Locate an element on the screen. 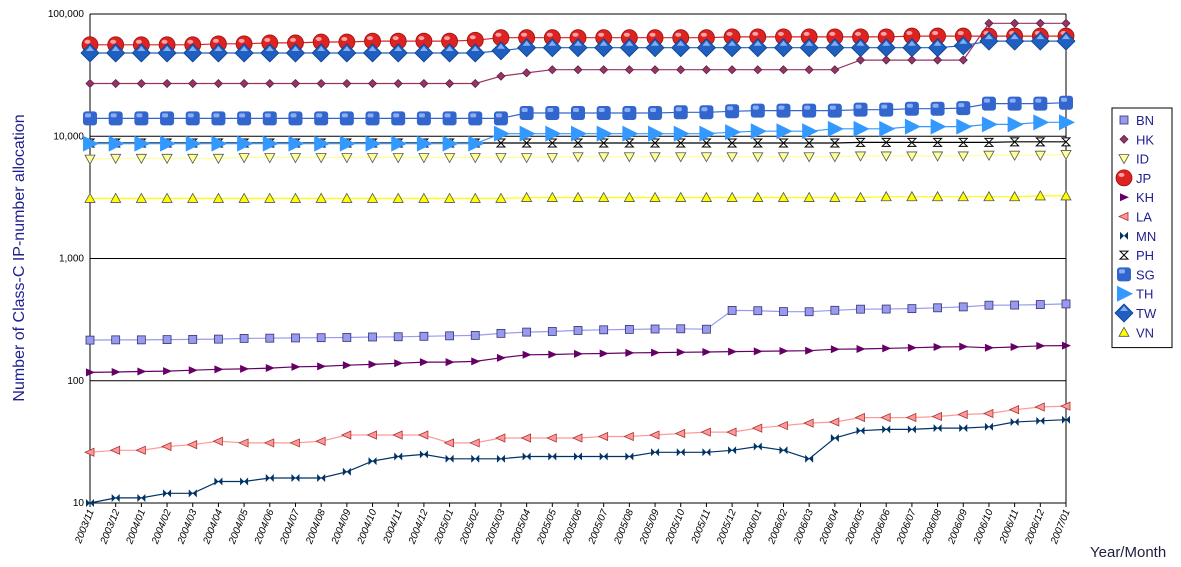 Image resolution: width=1181 pixels, height=567 pixels. legend-label-tw: TW is located at coordinates (1146, 313).